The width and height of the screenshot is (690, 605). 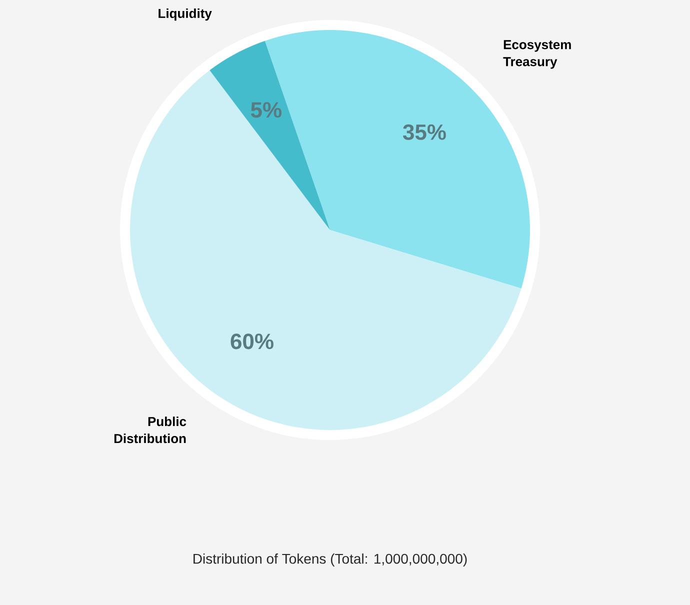 What do you see at coordinates (252, 342) in the screenshot?
I see `data-label: 60%` at bounding box center [252, 342].